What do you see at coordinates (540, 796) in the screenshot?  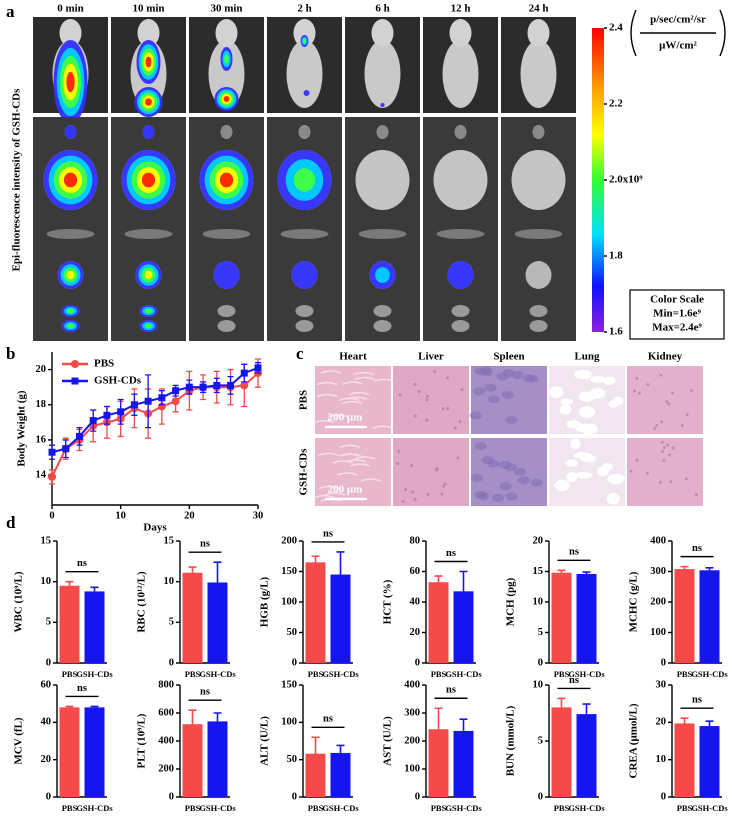 I see `y-tick-label: 0` at bounding box center [540, 796].